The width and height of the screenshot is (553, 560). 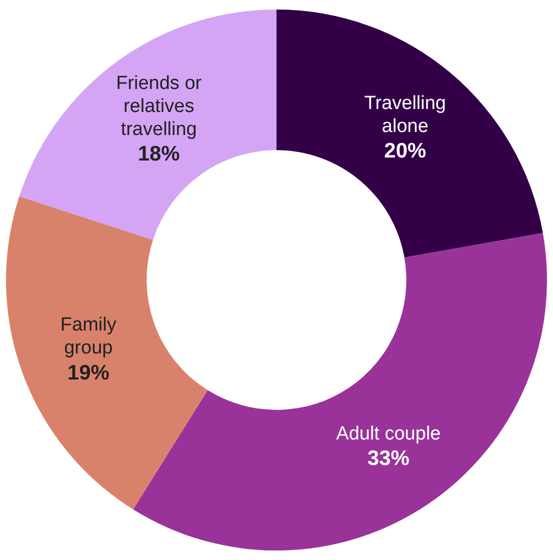 What do you see at coordinates (159, 154) in the screenshot?
I see `data-label: 18%` at bounding box center [159, 154].